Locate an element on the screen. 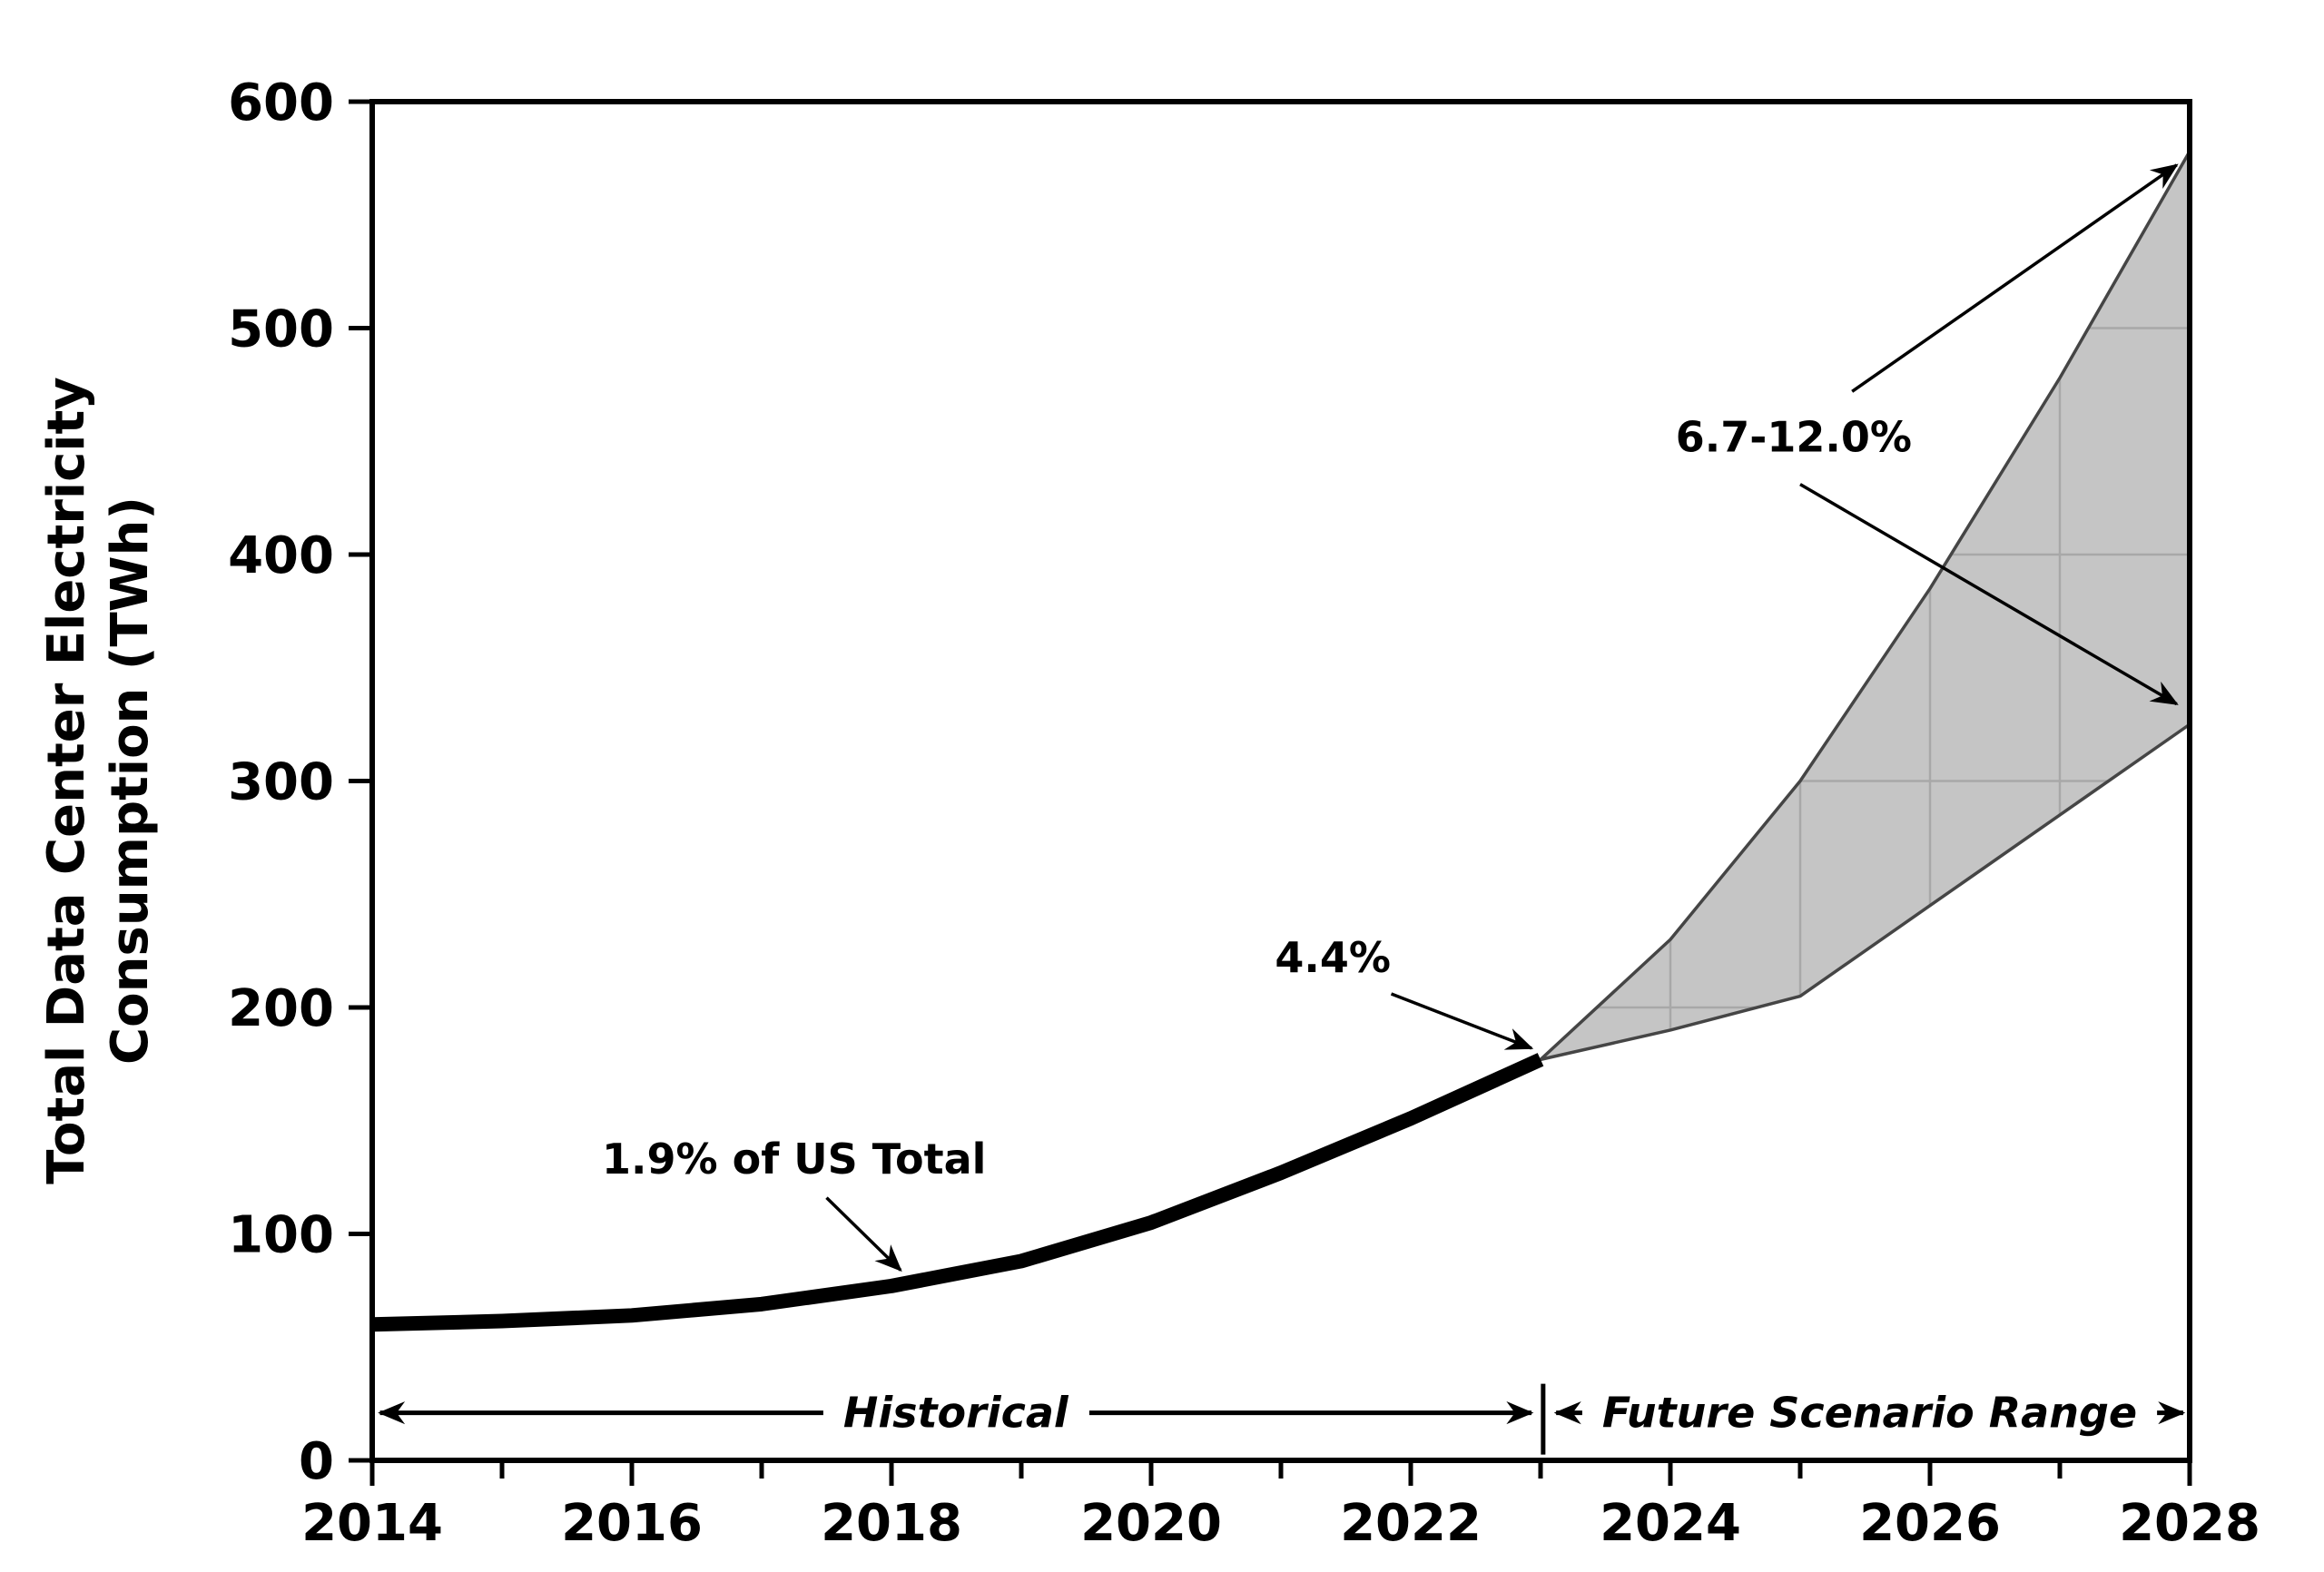 The height and width of the screenshot is (1572, 2324). annotation-share-2023: 4.4% is located at coordinates (1333, 957).